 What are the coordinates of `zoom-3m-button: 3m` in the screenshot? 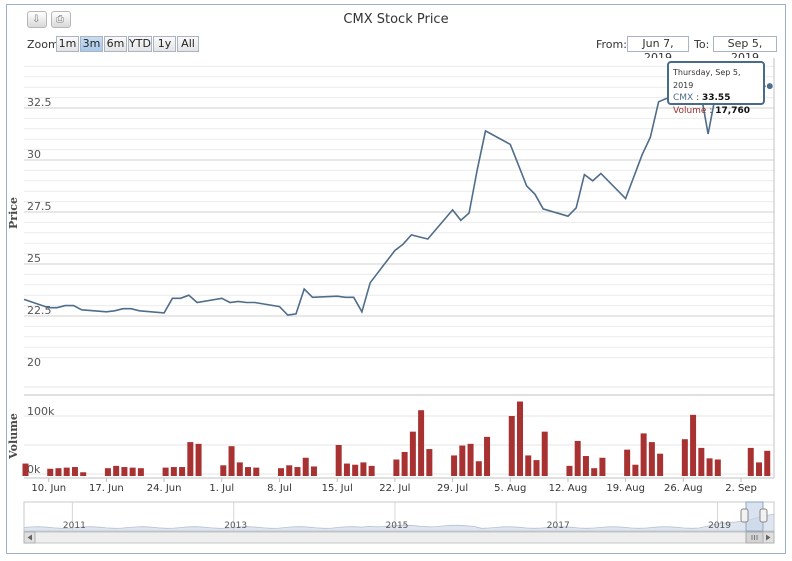 It's located at (91, 44).